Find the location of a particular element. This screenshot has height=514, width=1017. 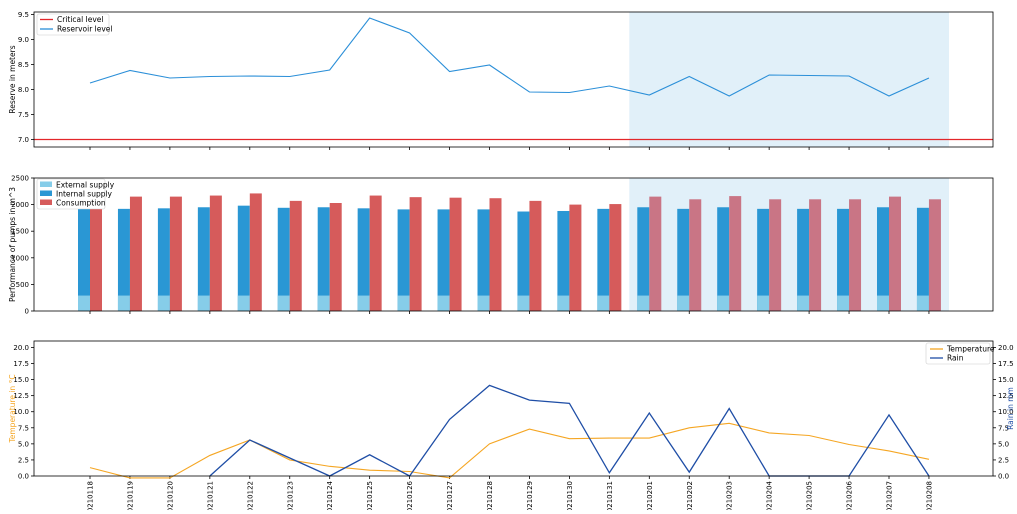

reservoir-y-axis-label: Reserve in meters is located at coordinates (12, 79).